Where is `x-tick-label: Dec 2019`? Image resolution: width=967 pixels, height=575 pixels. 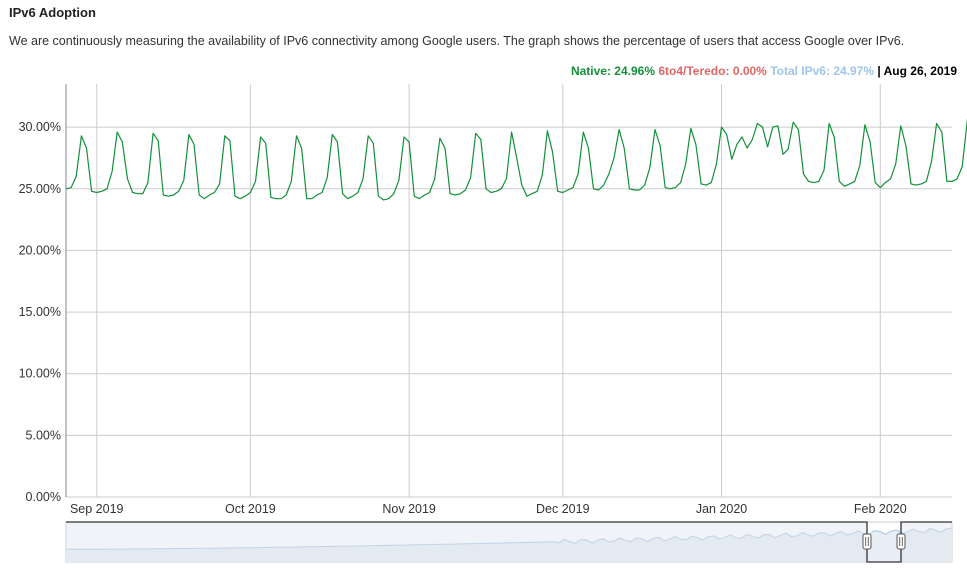 x-tick-label: Dec 2019 is located at coordinates (563, 509).